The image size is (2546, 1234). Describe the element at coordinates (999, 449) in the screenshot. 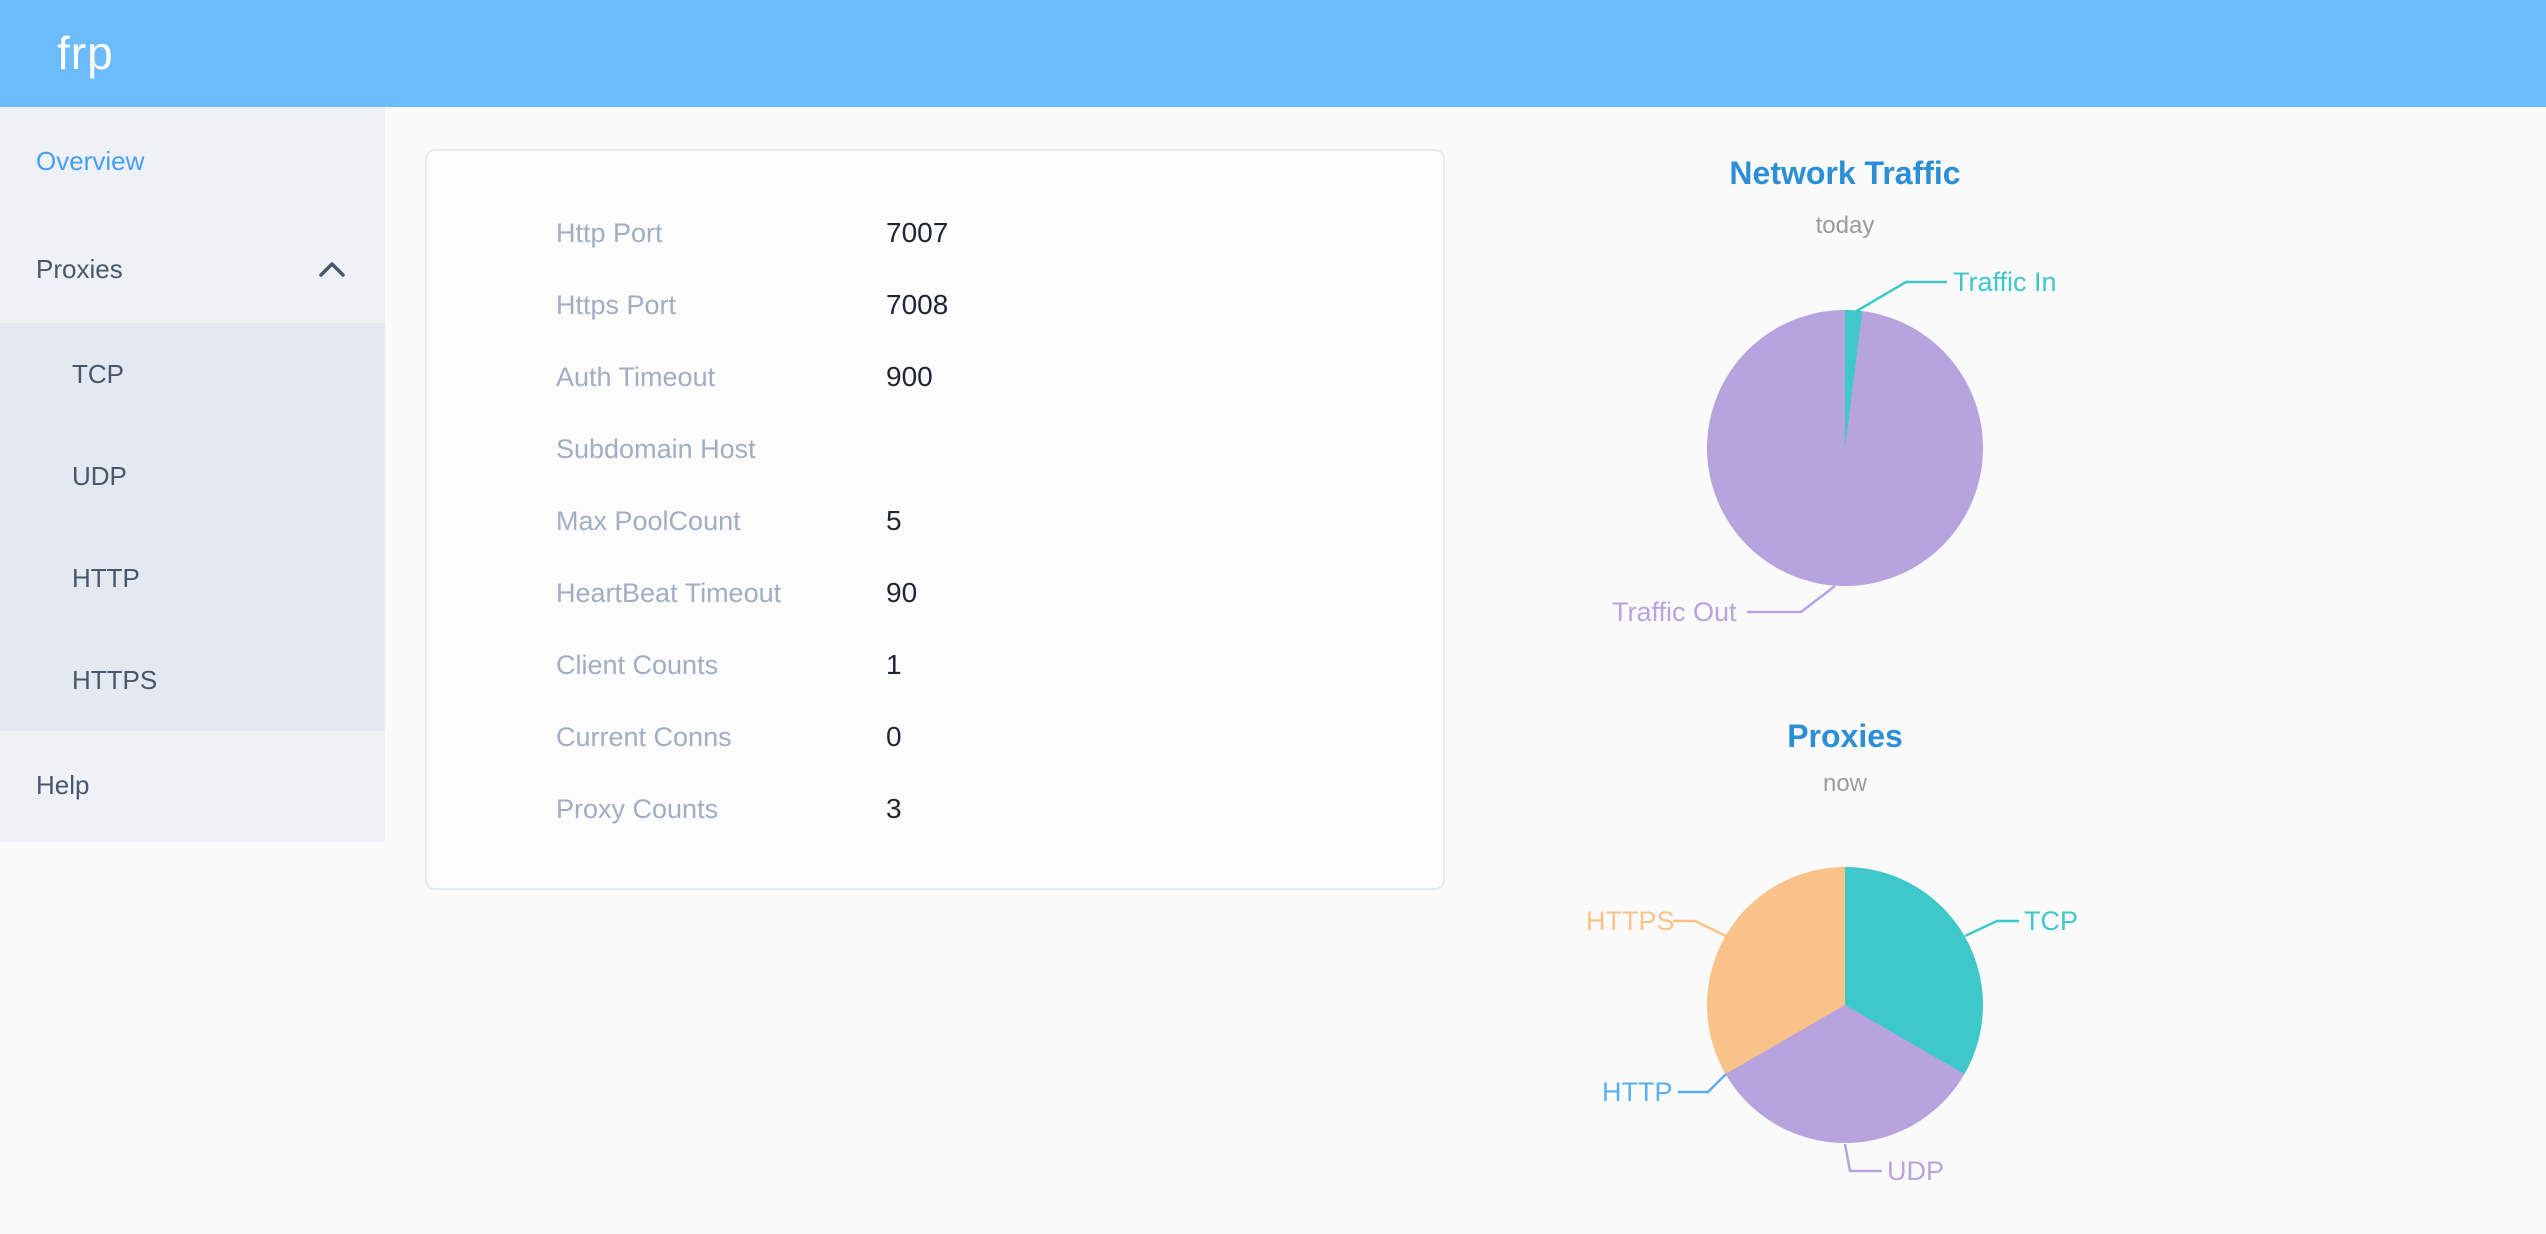

I see `info-row-subdomain-host: Subdomain Host` at that location.